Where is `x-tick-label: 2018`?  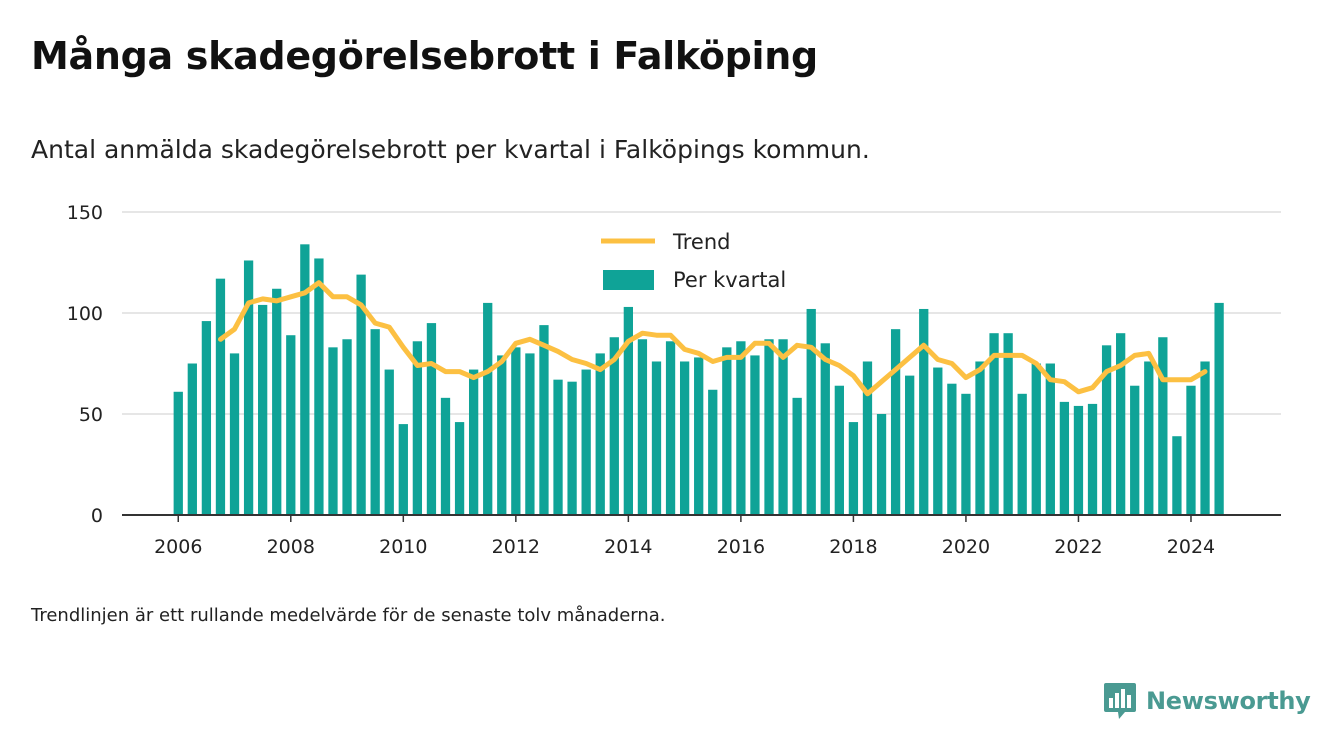
x-tick-label: 2018 is located at coordinates (853, 547).